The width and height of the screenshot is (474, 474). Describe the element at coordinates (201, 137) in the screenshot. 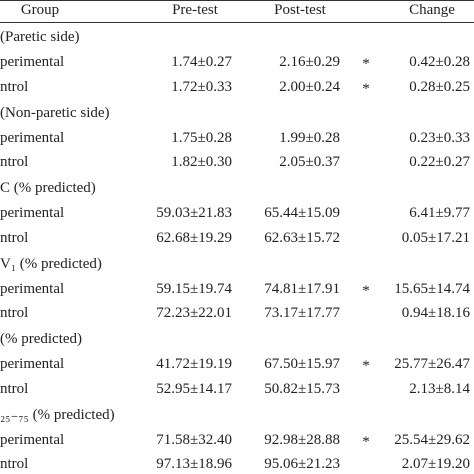

I see `pre-test-cell: 1.75±0.28` at that location.